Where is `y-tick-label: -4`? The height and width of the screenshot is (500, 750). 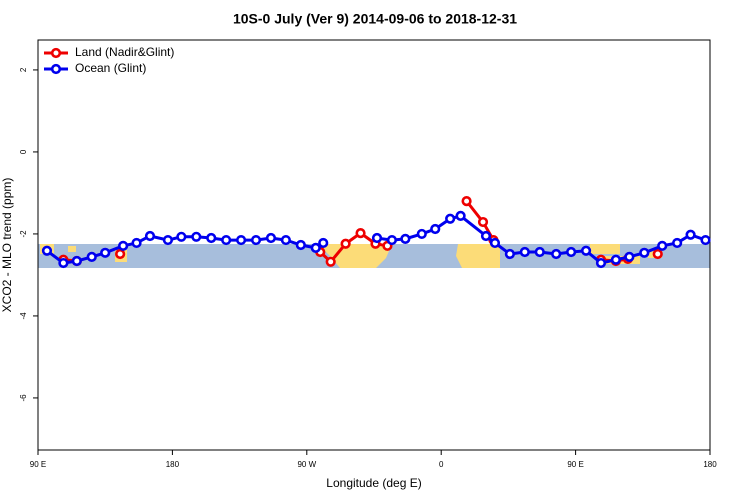 y-tick-label: -4 is located at coordinates (23, 316).